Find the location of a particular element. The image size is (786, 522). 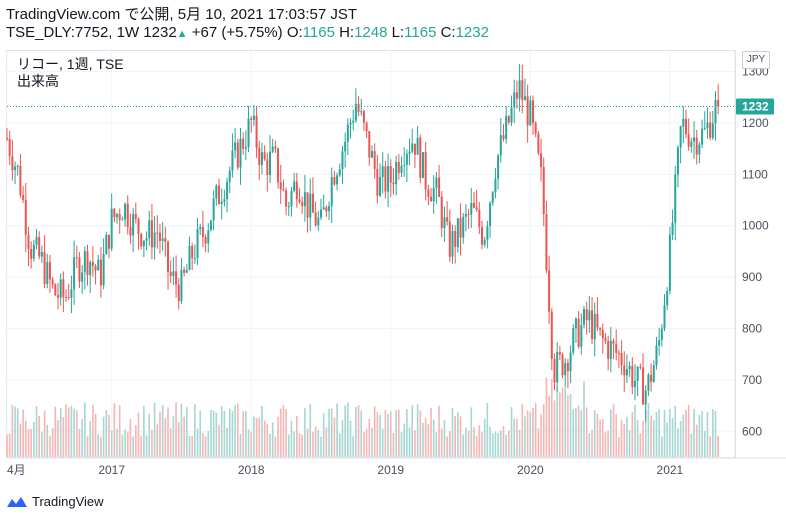

y-tick-label: 700 is located at coordinates (752, 380).